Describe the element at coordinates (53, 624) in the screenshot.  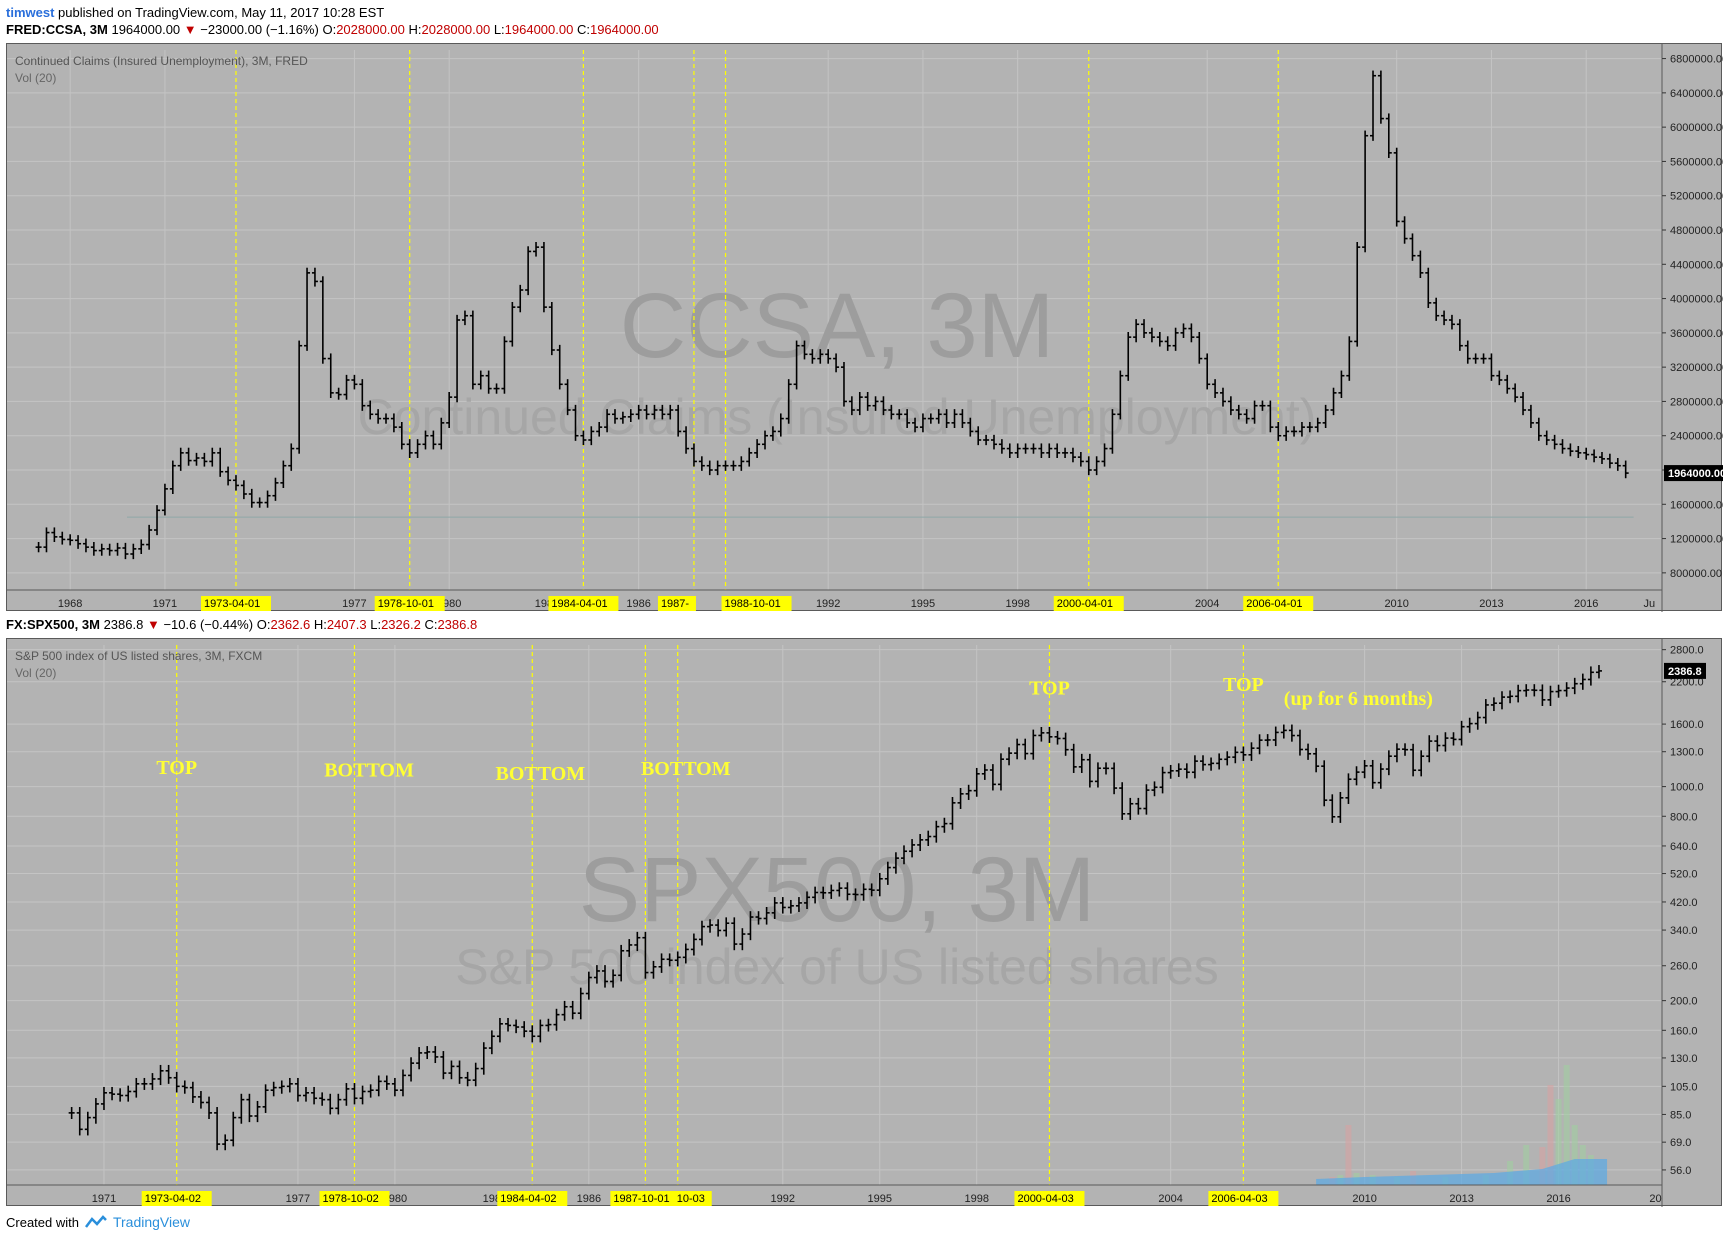
I see `bottom-symbol: FX:SPX500, 3M` at that location.